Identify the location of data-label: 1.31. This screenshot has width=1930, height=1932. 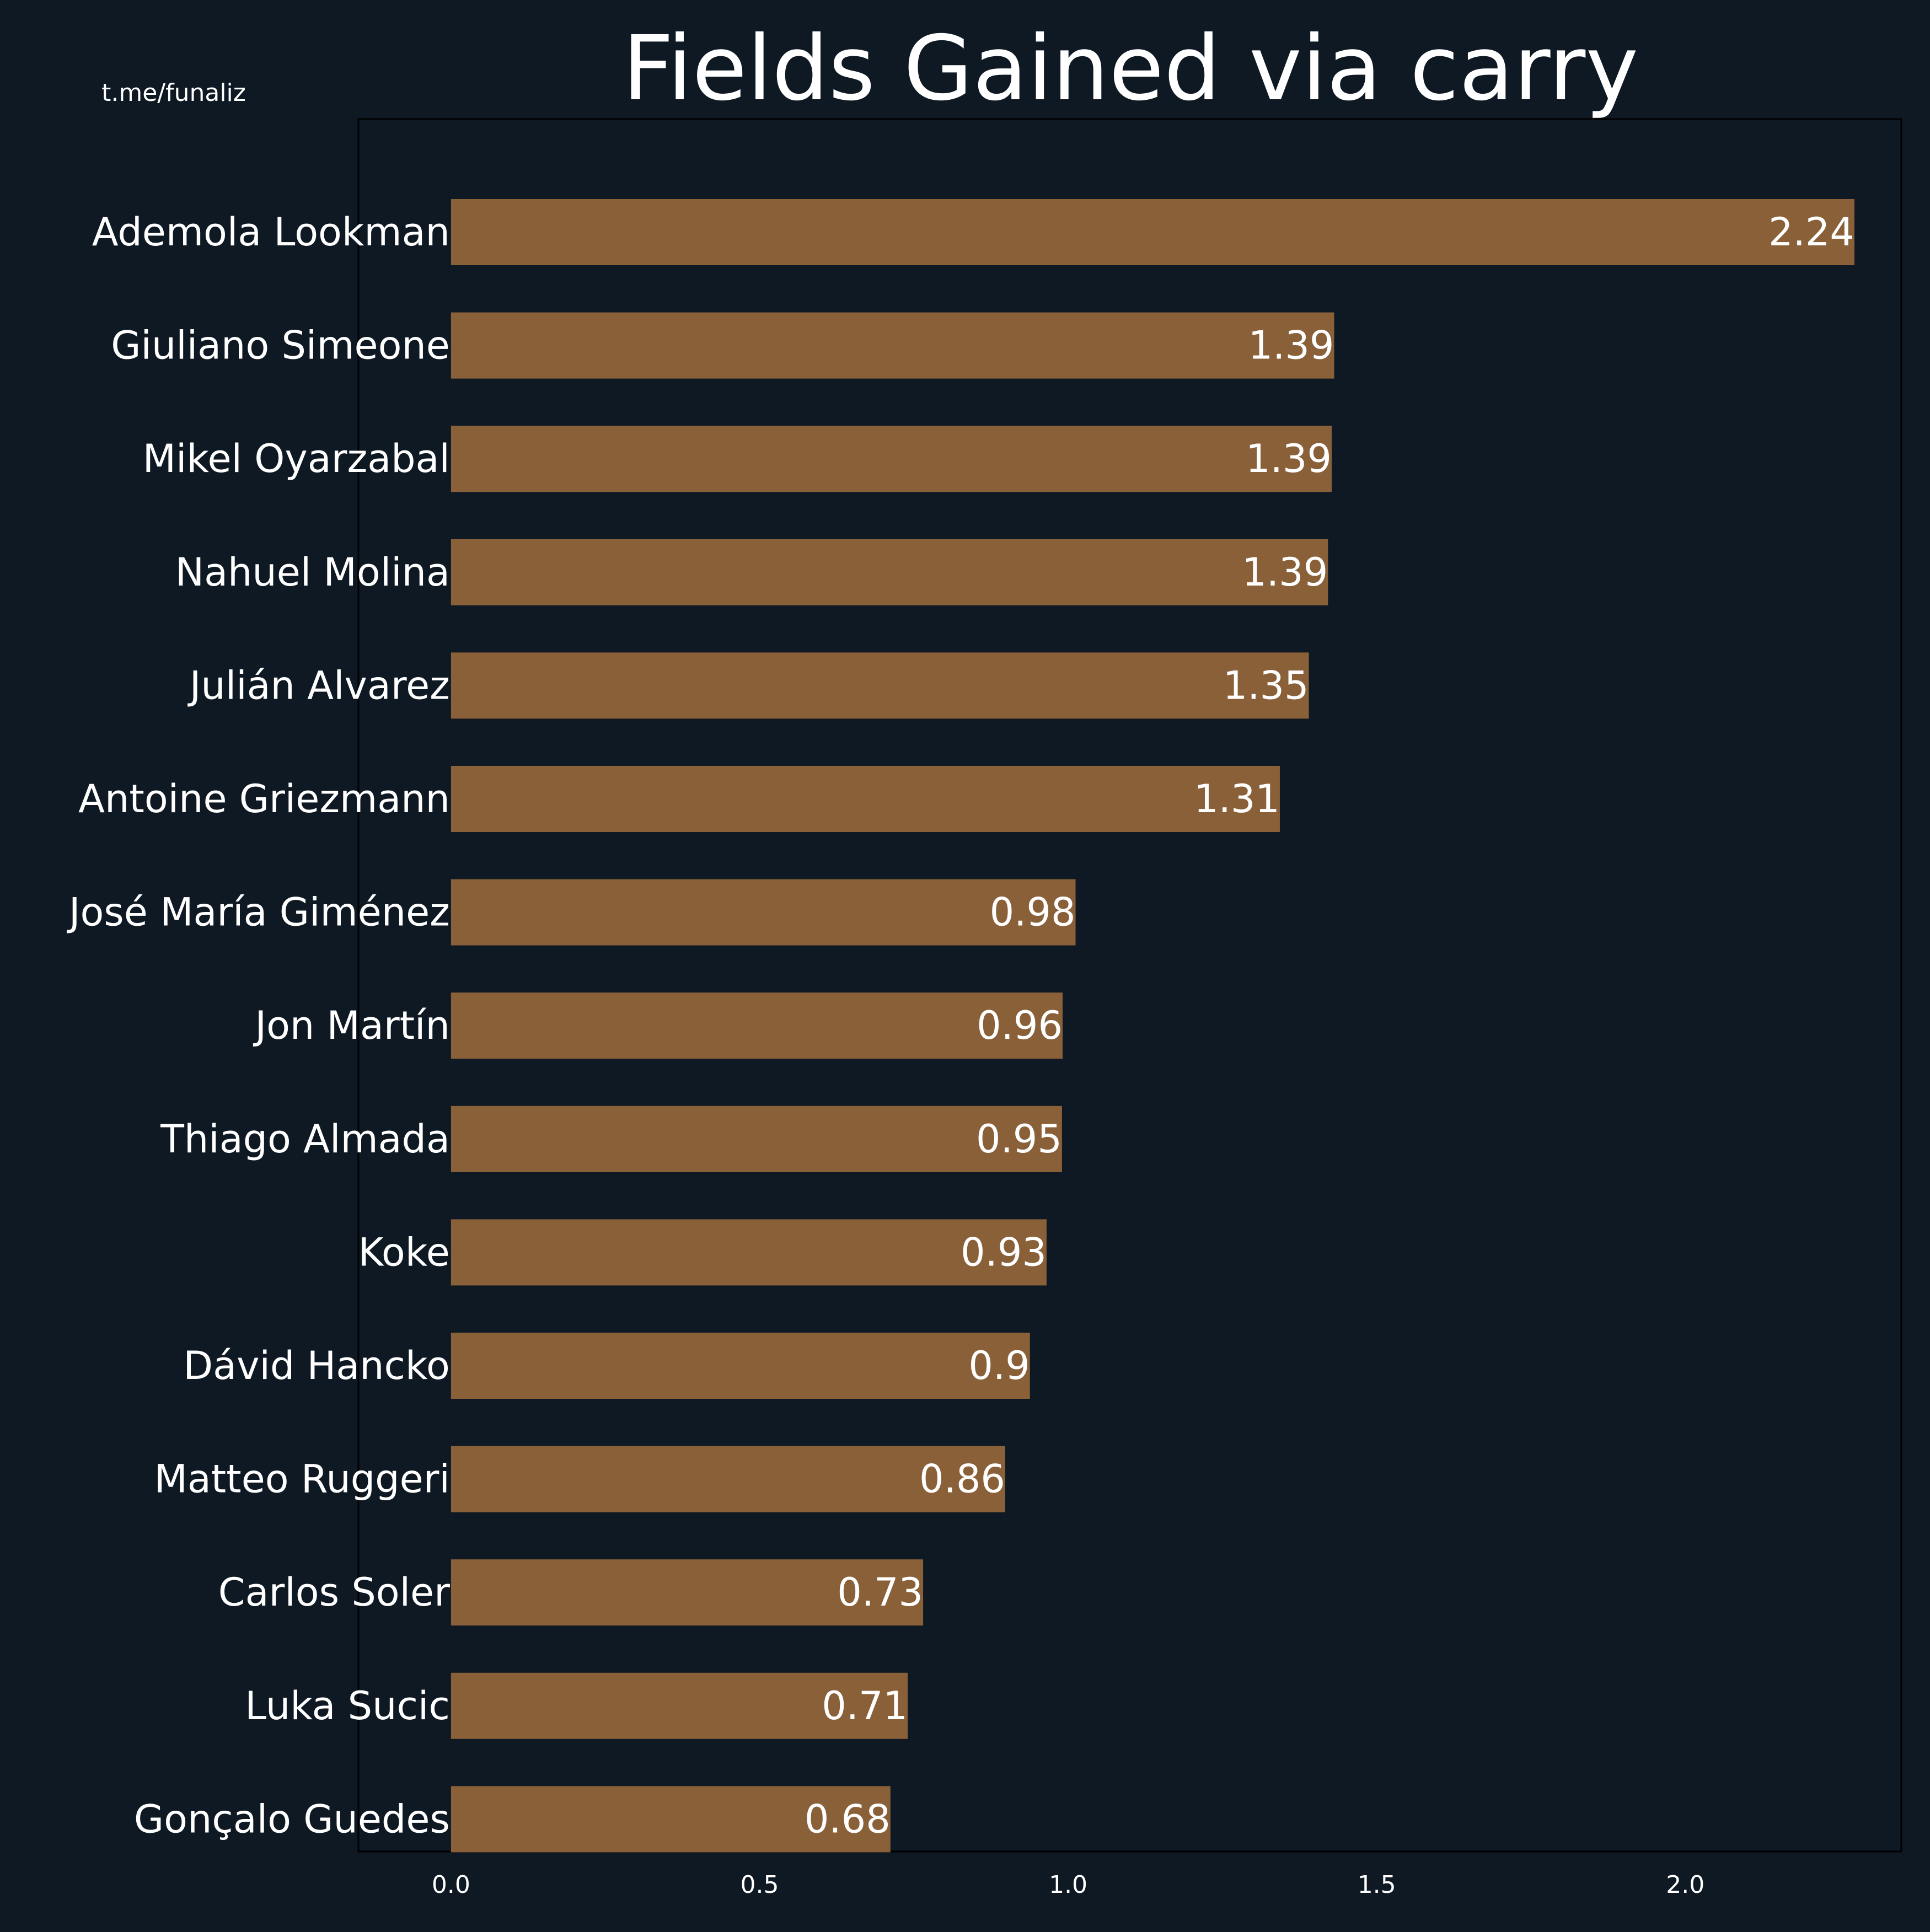
(1237, 799).